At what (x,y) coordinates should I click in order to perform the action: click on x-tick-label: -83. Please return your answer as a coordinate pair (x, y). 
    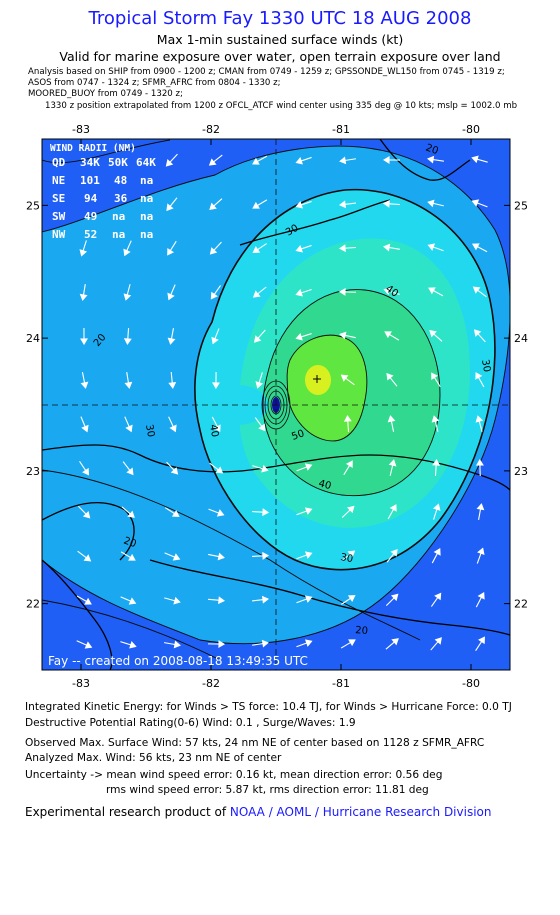
    Looking at the image, I should click on (81, 683).